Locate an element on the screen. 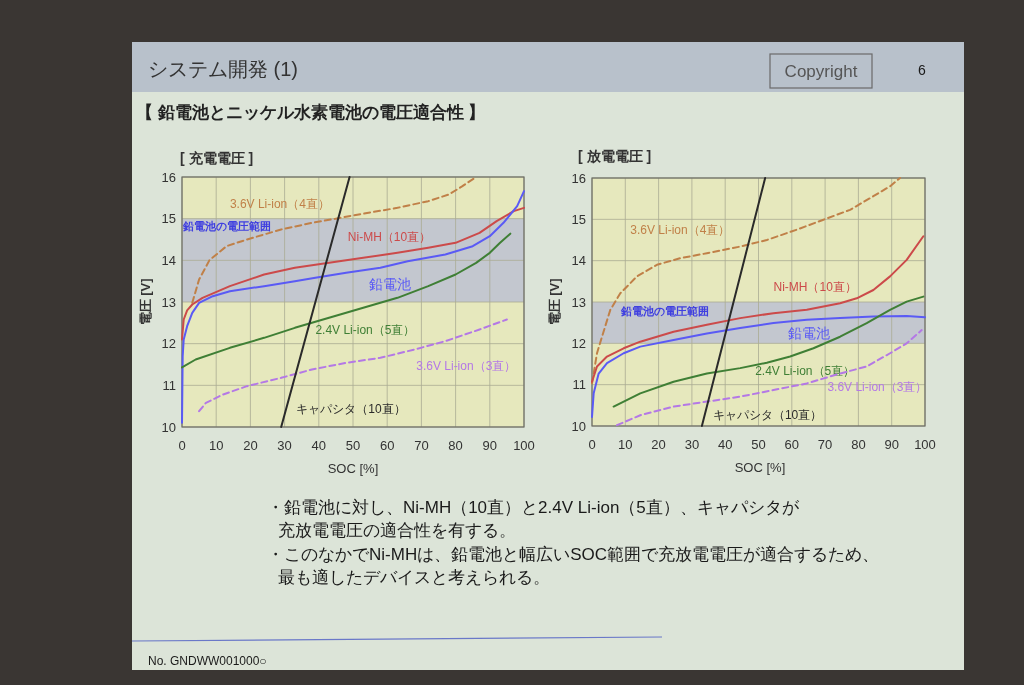 This screenshot has height=685, width=1024. subtitle: 【 鉛電池とニッケル水素電池の電圧適合性 】 is located at coordinates (311, 112).